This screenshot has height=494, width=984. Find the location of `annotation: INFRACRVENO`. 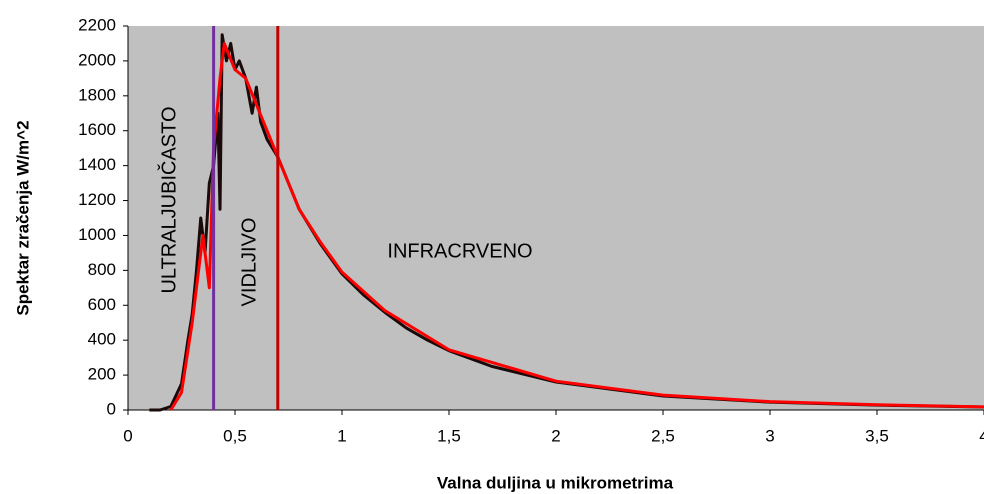

annotation: INFRACRVENO is located at coordinates (459, 251).